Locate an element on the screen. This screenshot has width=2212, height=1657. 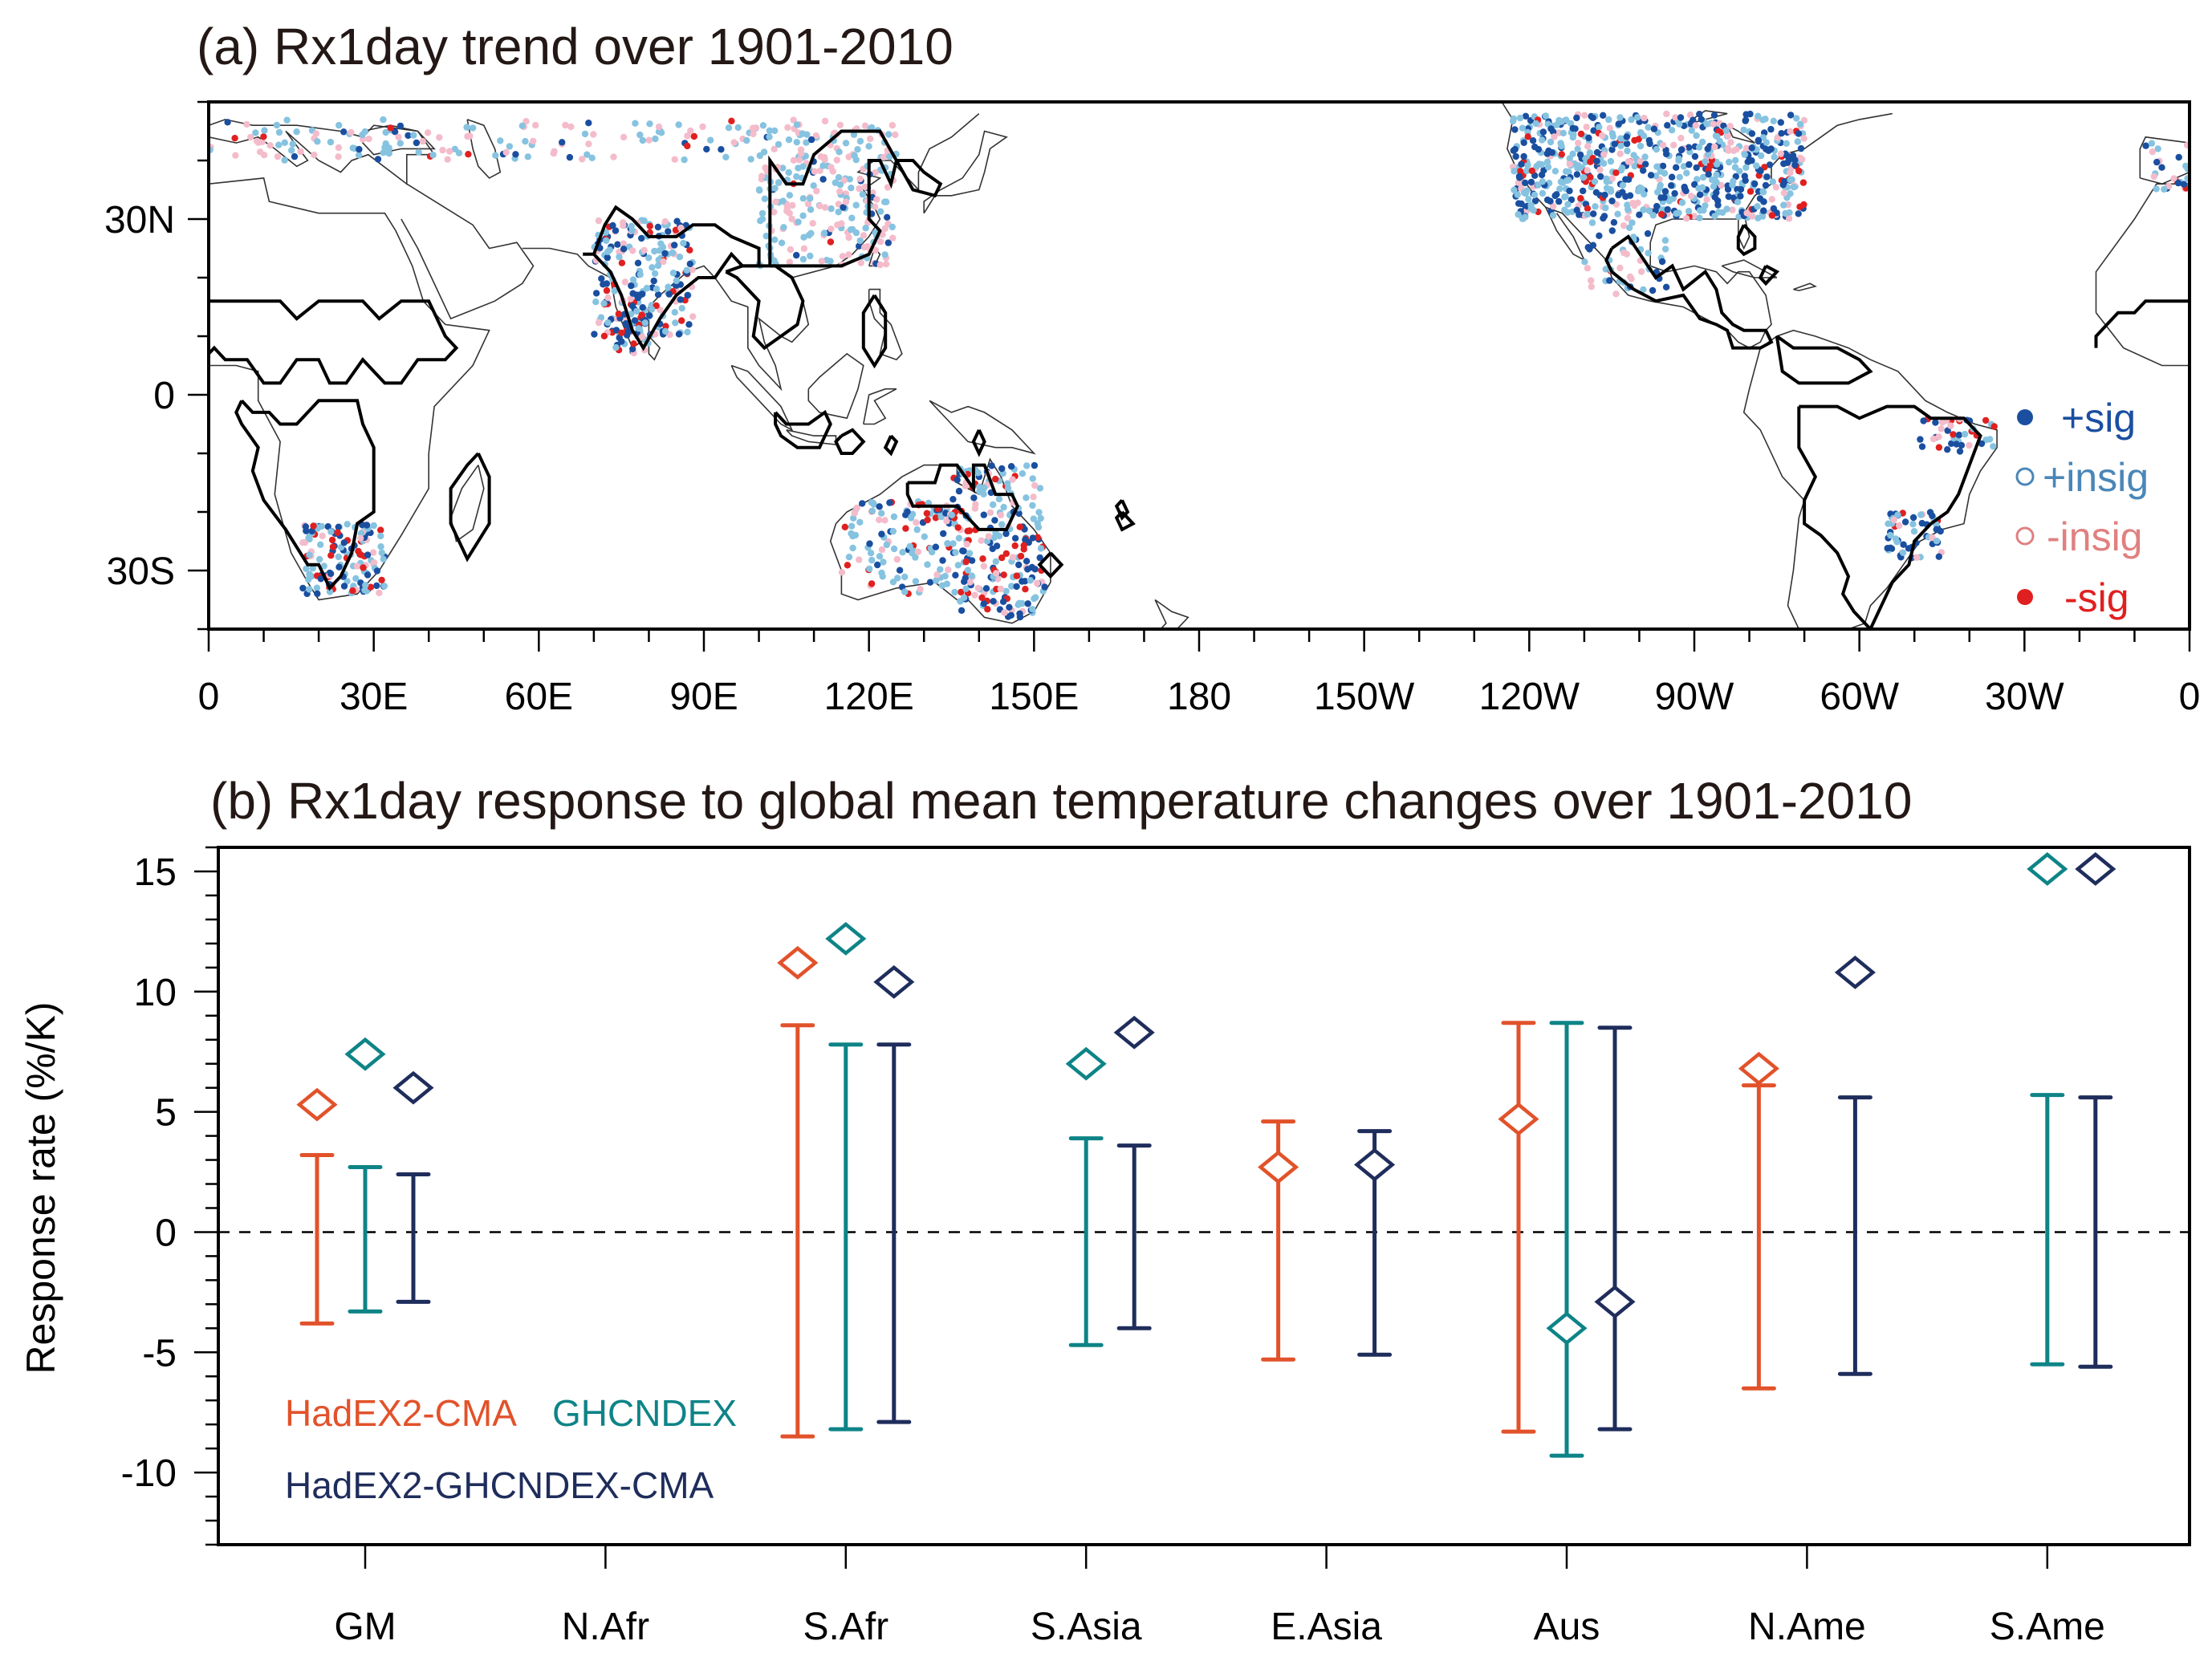
lon-tick-label: 60E is located at coordinates (539, 697).